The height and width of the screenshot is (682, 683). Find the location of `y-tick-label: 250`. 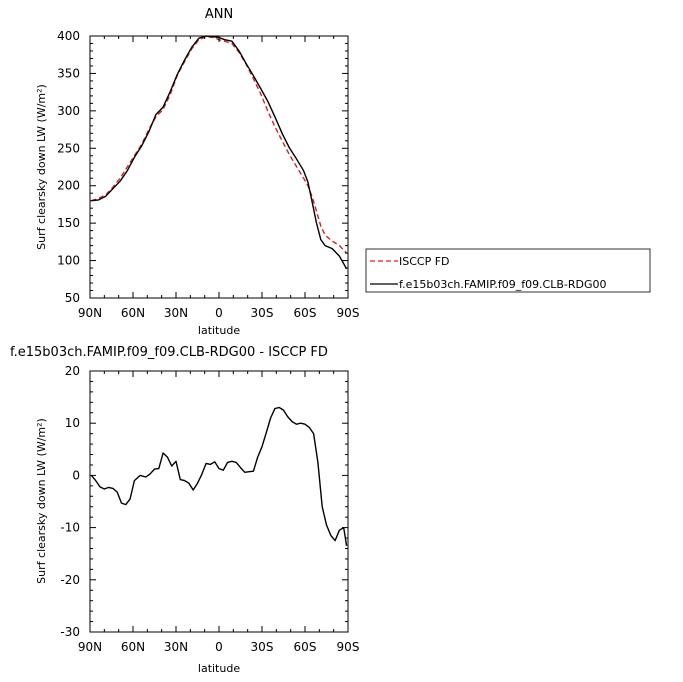

y-tick-label: 250 is located at coordinates (68, 148).